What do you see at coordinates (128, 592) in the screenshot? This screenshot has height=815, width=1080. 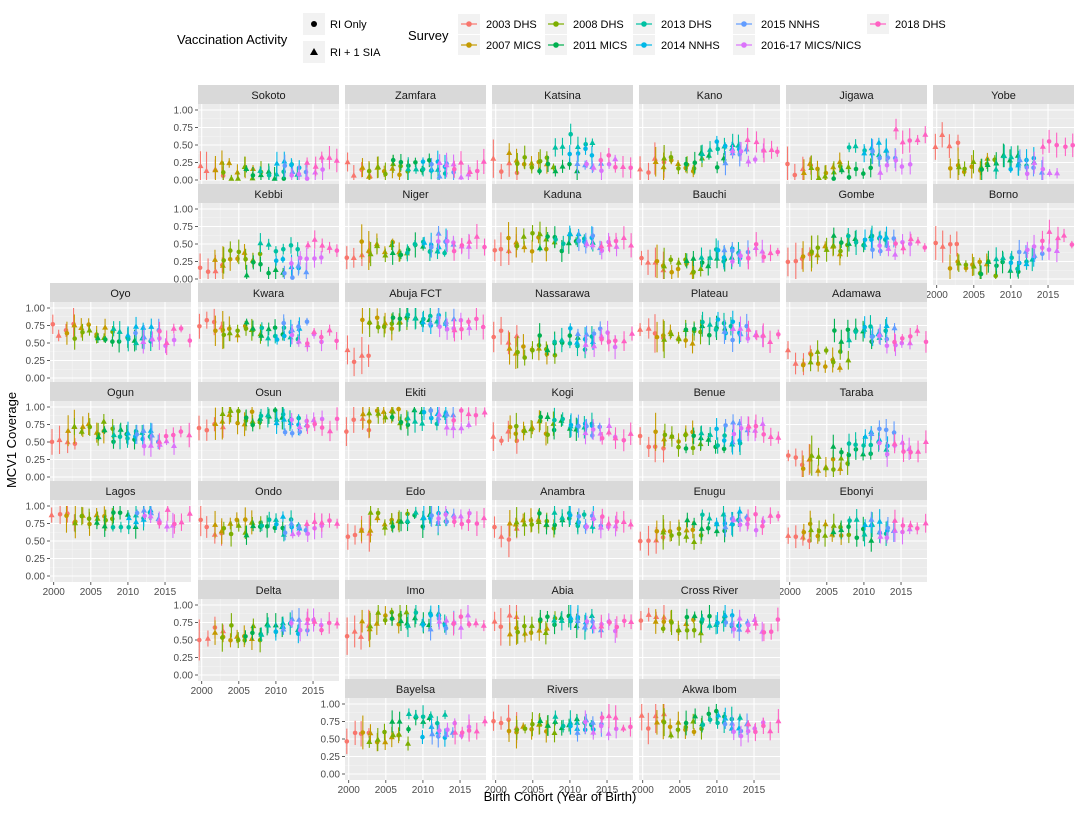 I see `x-tick-label: 2010` at bounding box center [128, 592].